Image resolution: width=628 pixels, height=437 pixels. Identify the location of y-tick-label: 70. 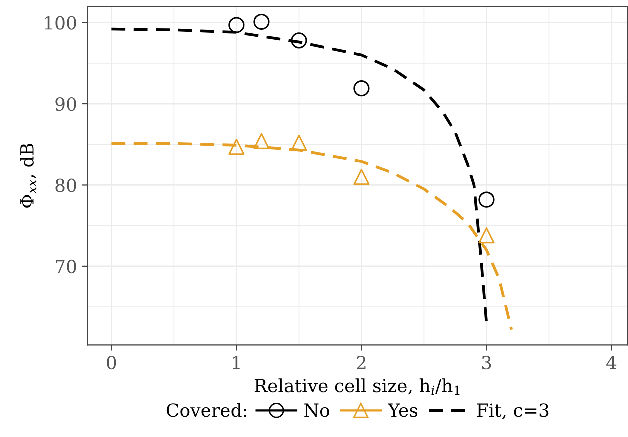
(66, 267).